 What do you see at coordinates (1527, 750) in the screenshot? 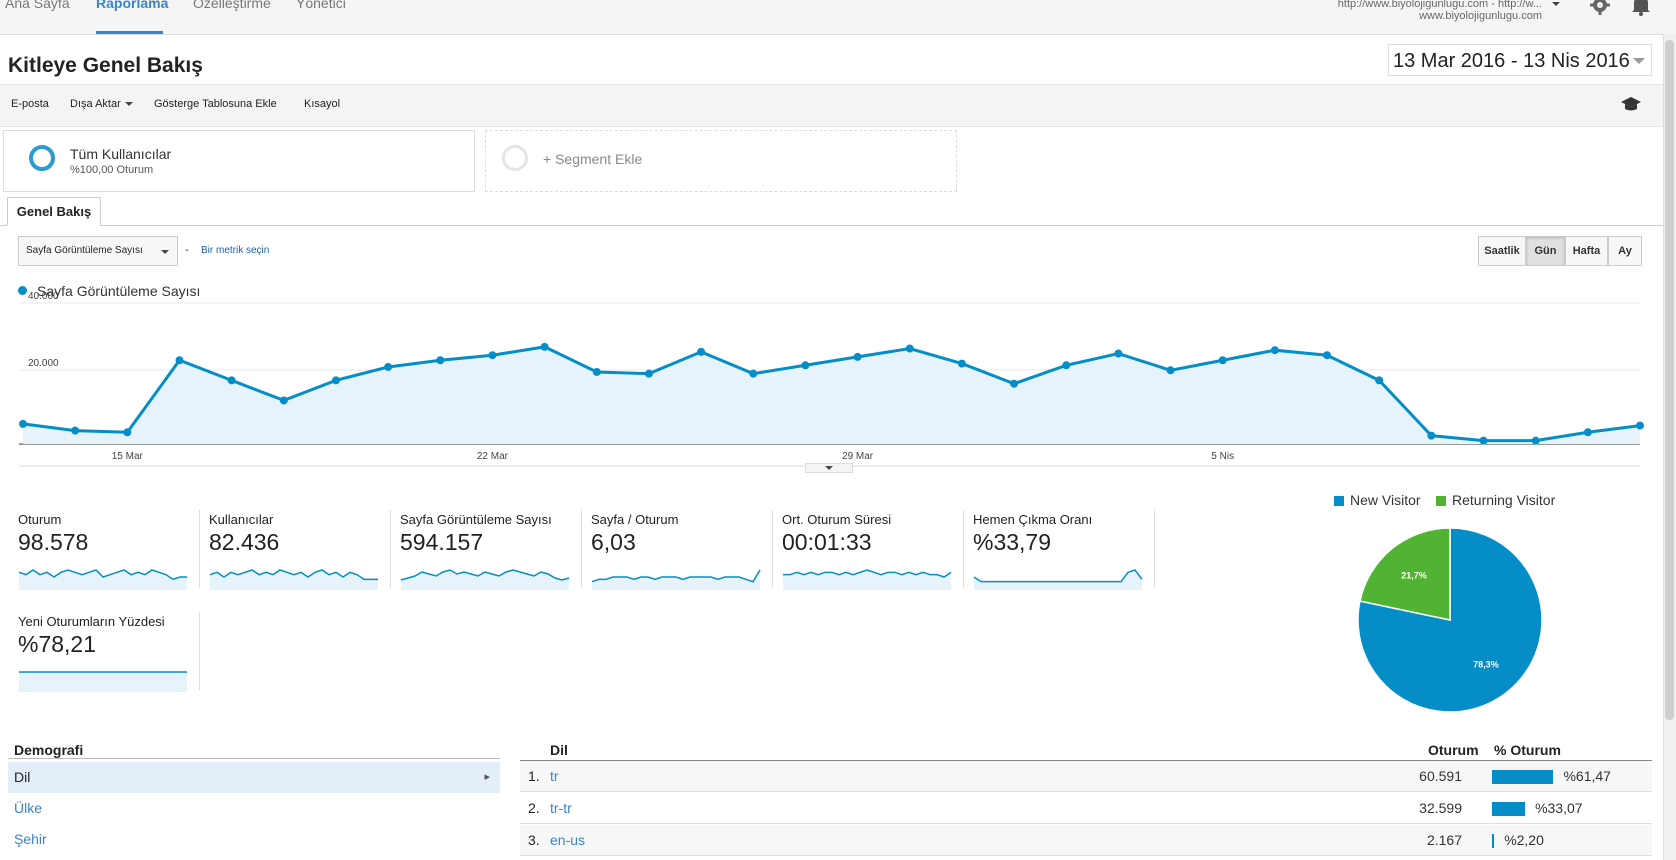
I see `column-header-session-pct: % Oturum` at bounding box center [1527, 750].